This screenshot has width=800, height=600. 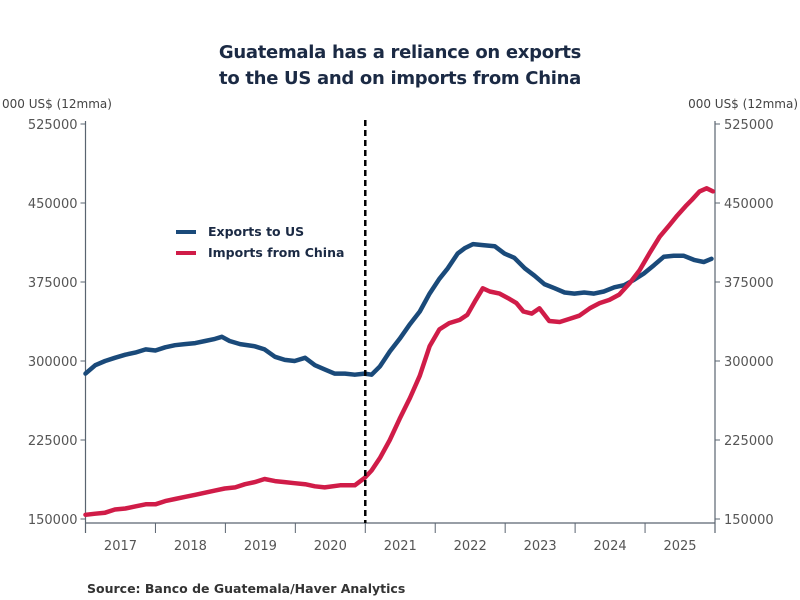 I want to click on left-axis-unit-label: 000 US$ (12mma), so click(x=57, y=104).